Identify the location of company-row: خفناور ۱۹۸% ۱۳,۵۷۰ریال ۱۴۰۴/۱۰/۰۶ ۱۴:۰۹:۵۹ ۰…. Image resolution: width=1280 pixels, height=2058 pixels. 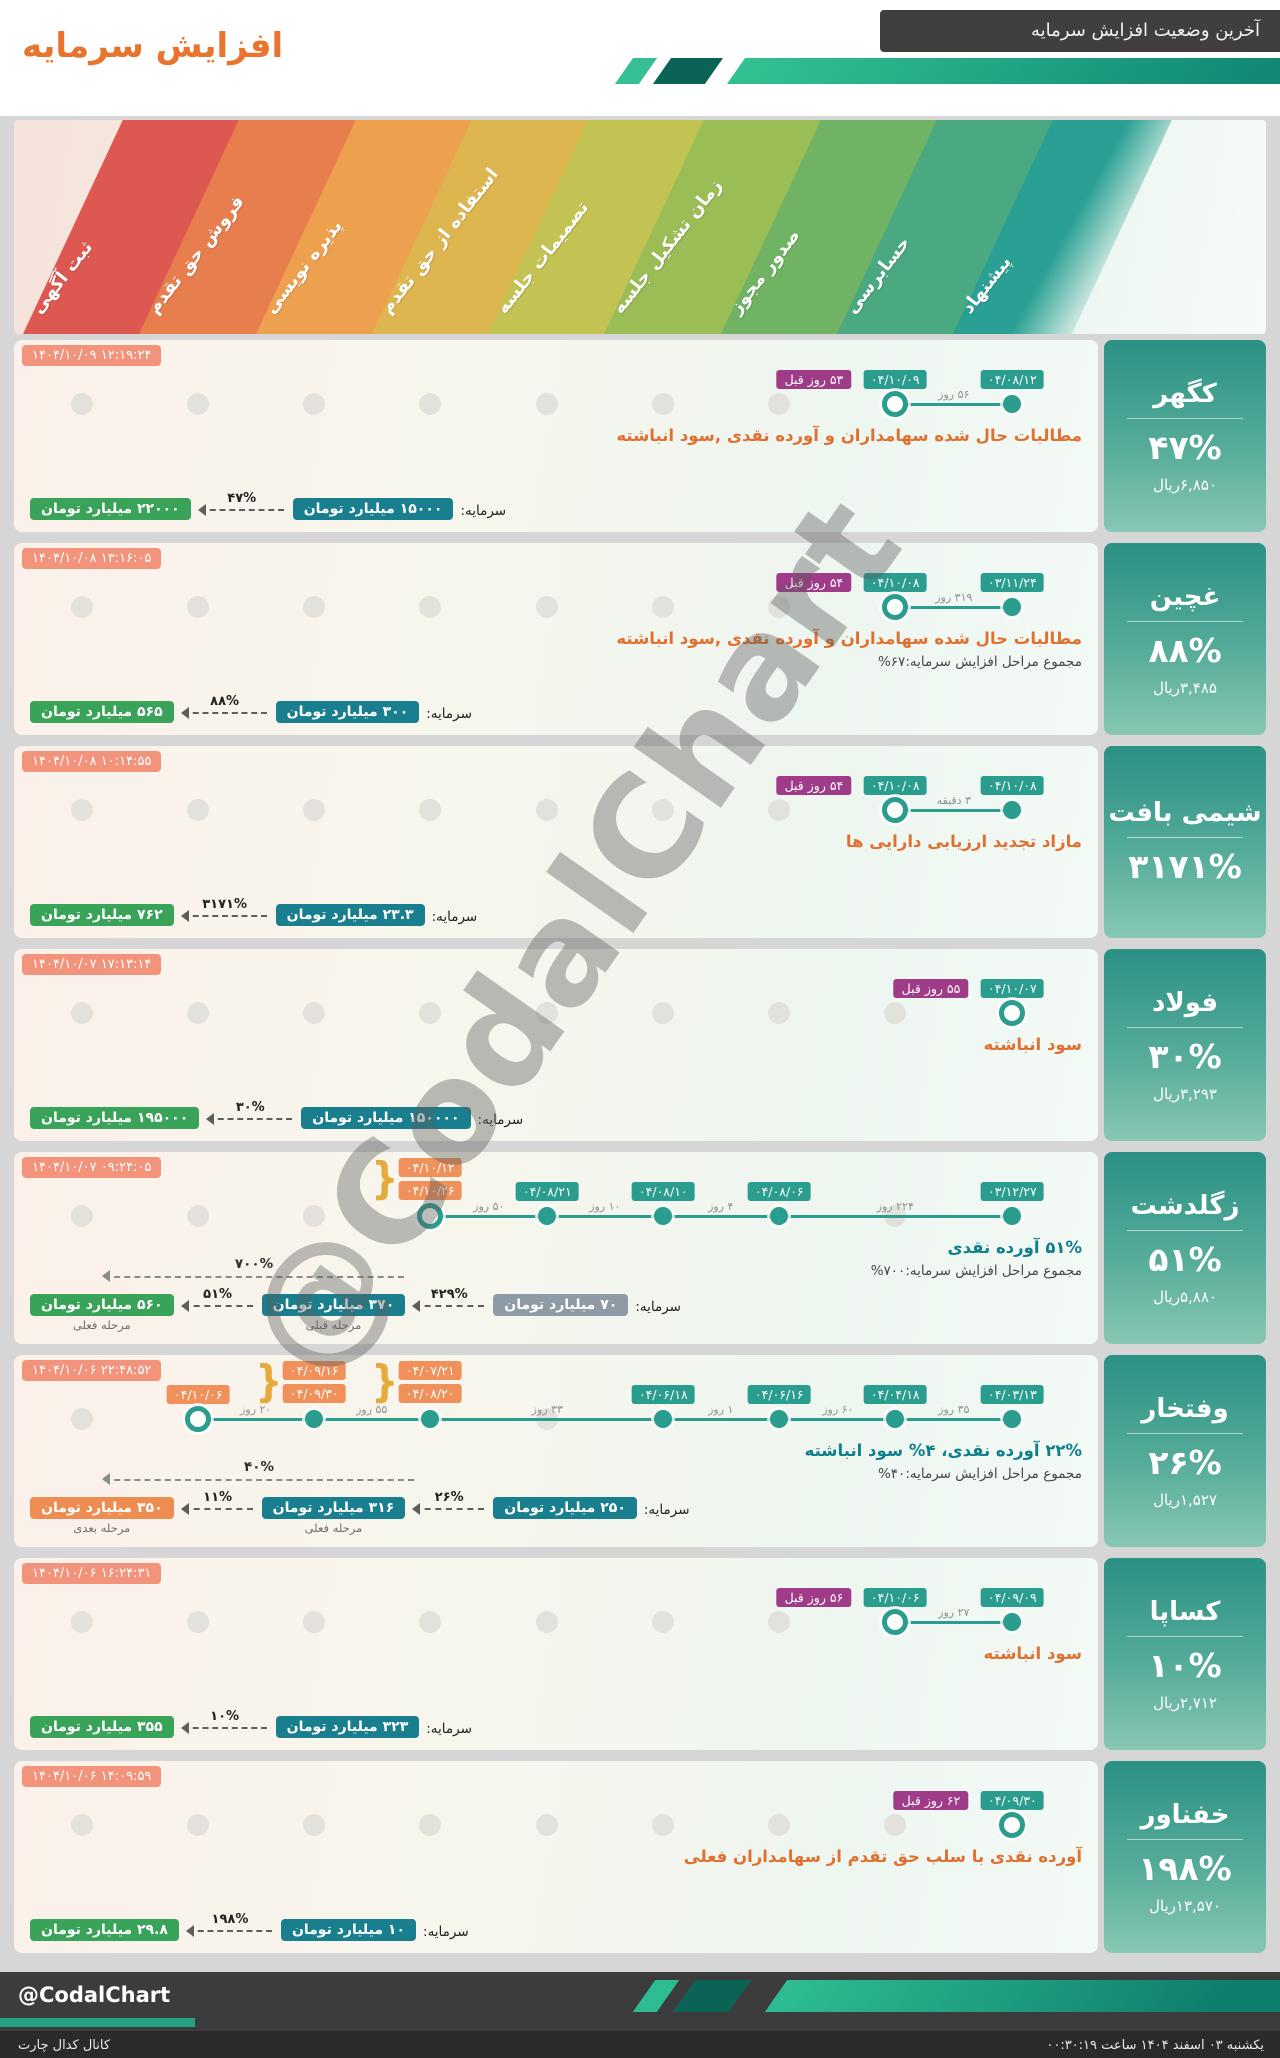
(640, 1857).